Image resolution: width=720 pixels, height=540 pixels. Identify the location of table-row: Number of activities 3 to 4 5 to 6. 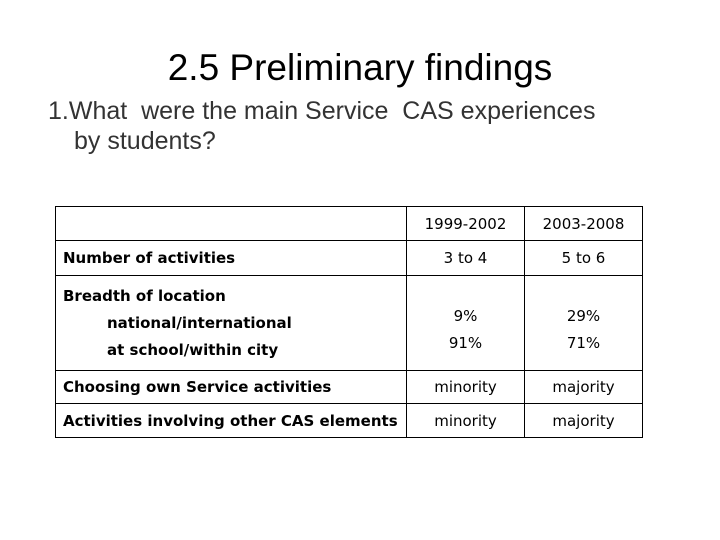
(349, 258).